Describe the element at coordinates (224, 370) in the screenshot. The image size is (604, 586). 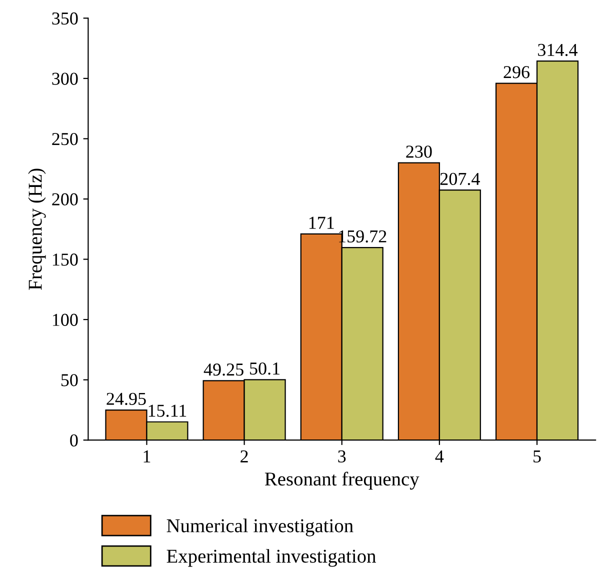
I see `data-label: 49.25` at that location.